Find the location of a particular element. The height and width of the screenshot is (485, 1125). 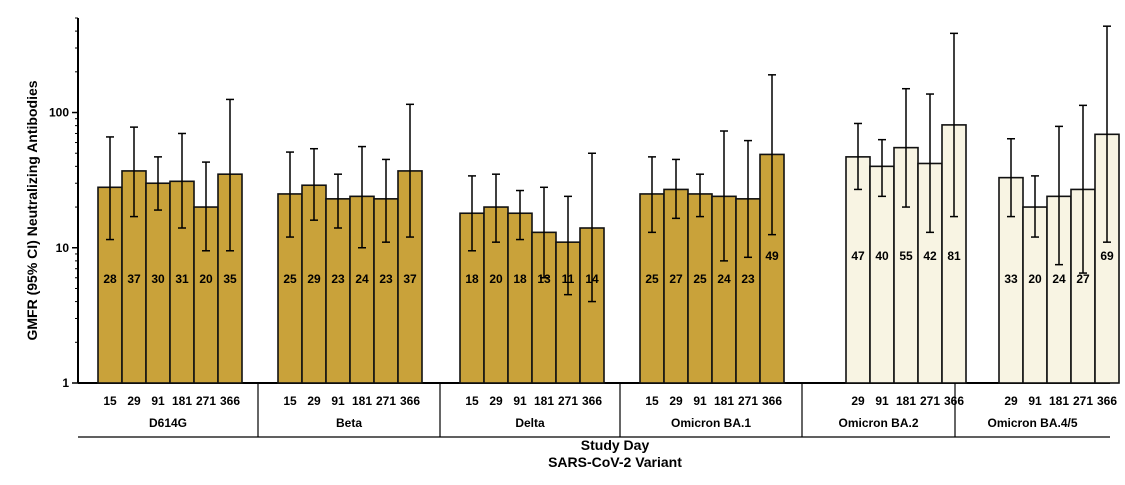

x-axis-title-line1: Study Day is located at coordinates (615, 445).